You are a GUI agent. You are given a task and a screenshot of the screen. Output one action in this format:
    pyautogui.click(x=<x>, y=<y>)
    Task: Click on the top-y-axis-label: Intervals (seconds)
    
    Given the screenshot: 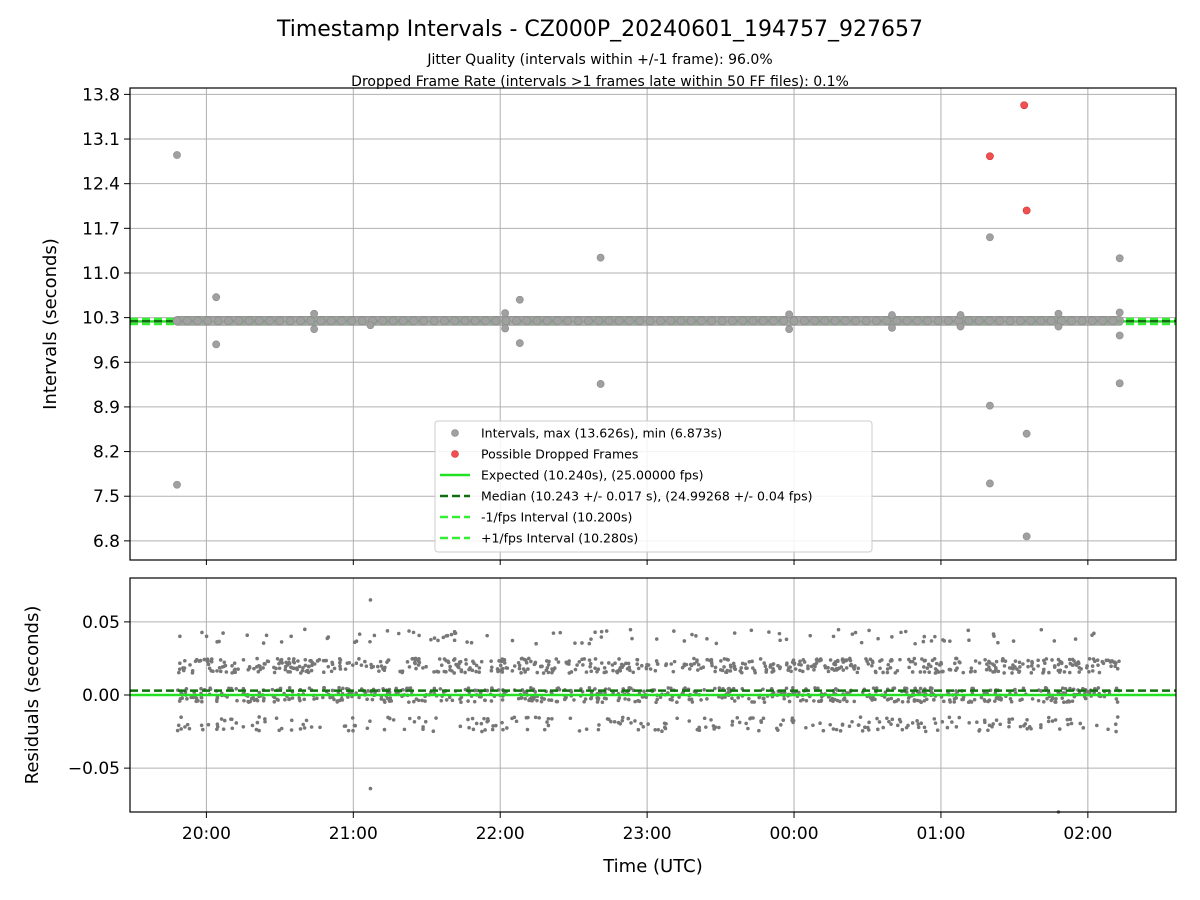 What is the action you would take?
    pyautogui.click(x=50, y=324)
    